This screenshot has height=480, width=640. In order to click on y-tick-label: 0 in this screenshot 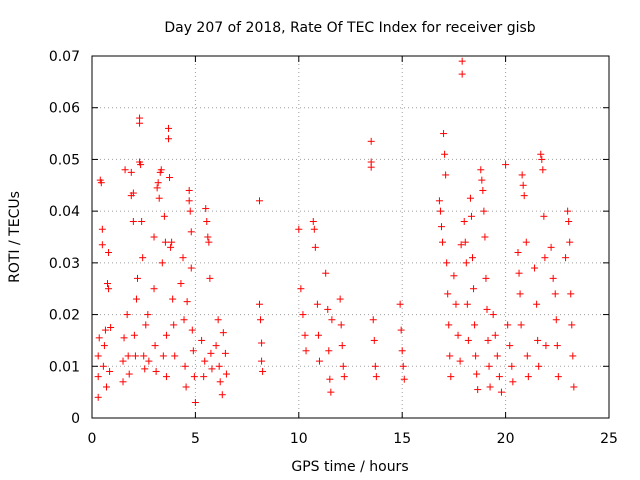, I will do `click(75, 419)`.